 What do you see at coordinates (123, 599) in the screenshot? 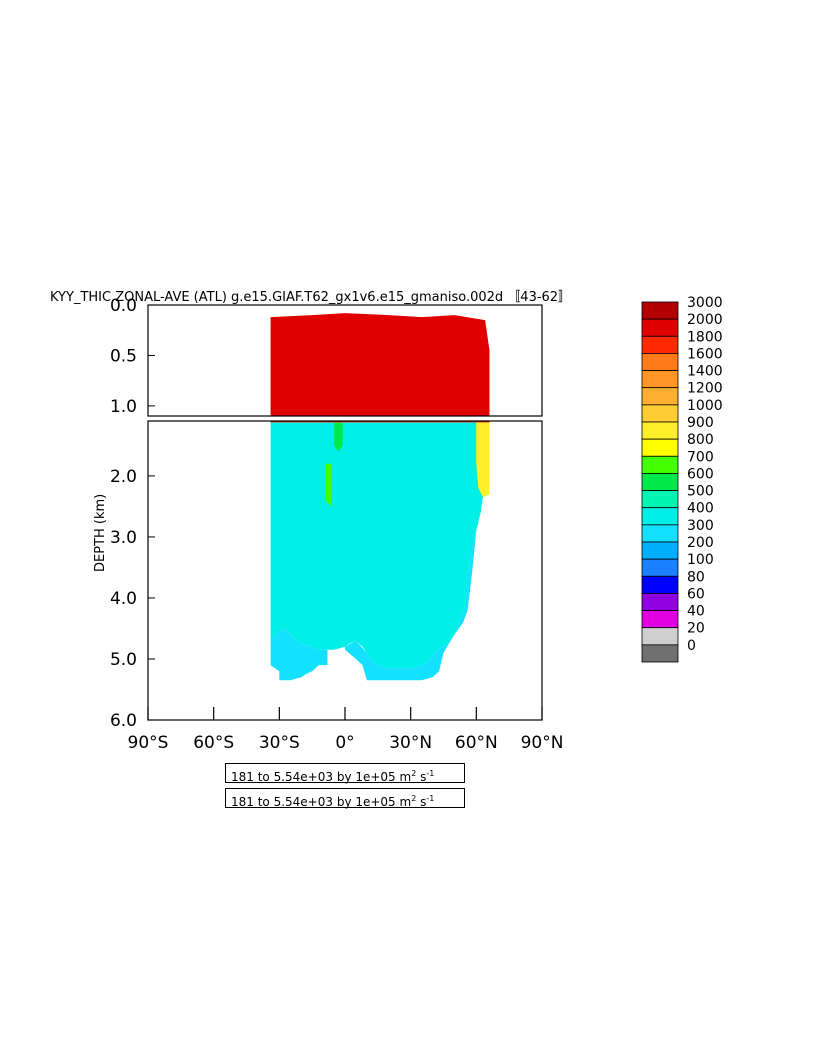
I see `y-tick-label: 4.0` at bounding box center [123, 599].